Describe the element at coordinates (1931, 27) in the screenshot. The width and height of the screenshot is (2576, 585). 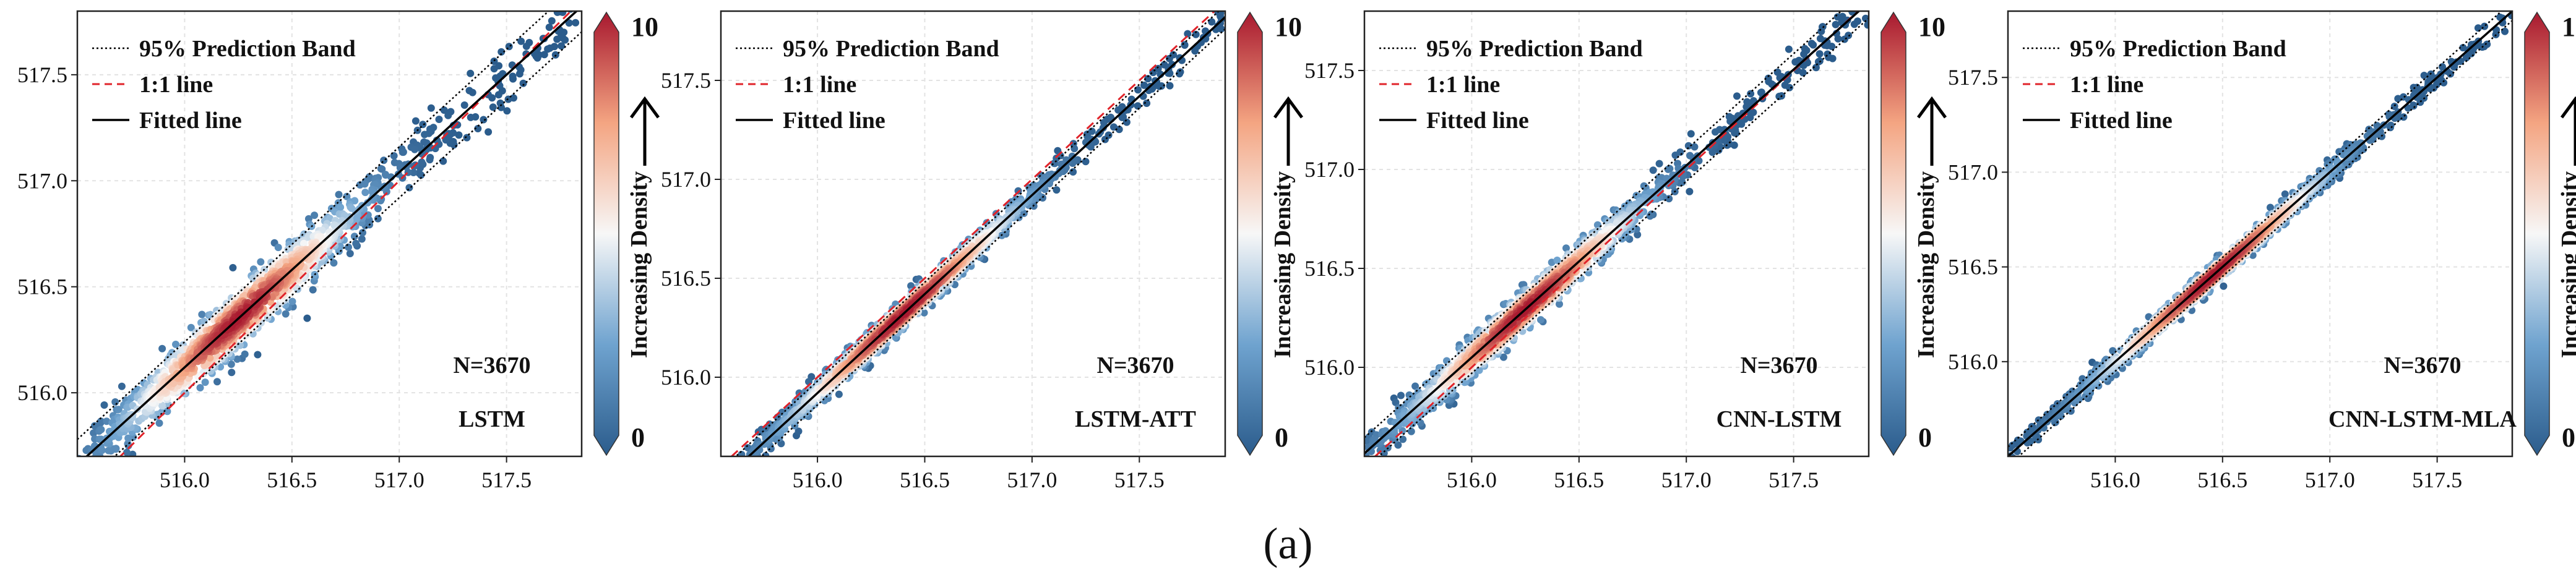
I see `colorbar-max-label: 10` at that location.